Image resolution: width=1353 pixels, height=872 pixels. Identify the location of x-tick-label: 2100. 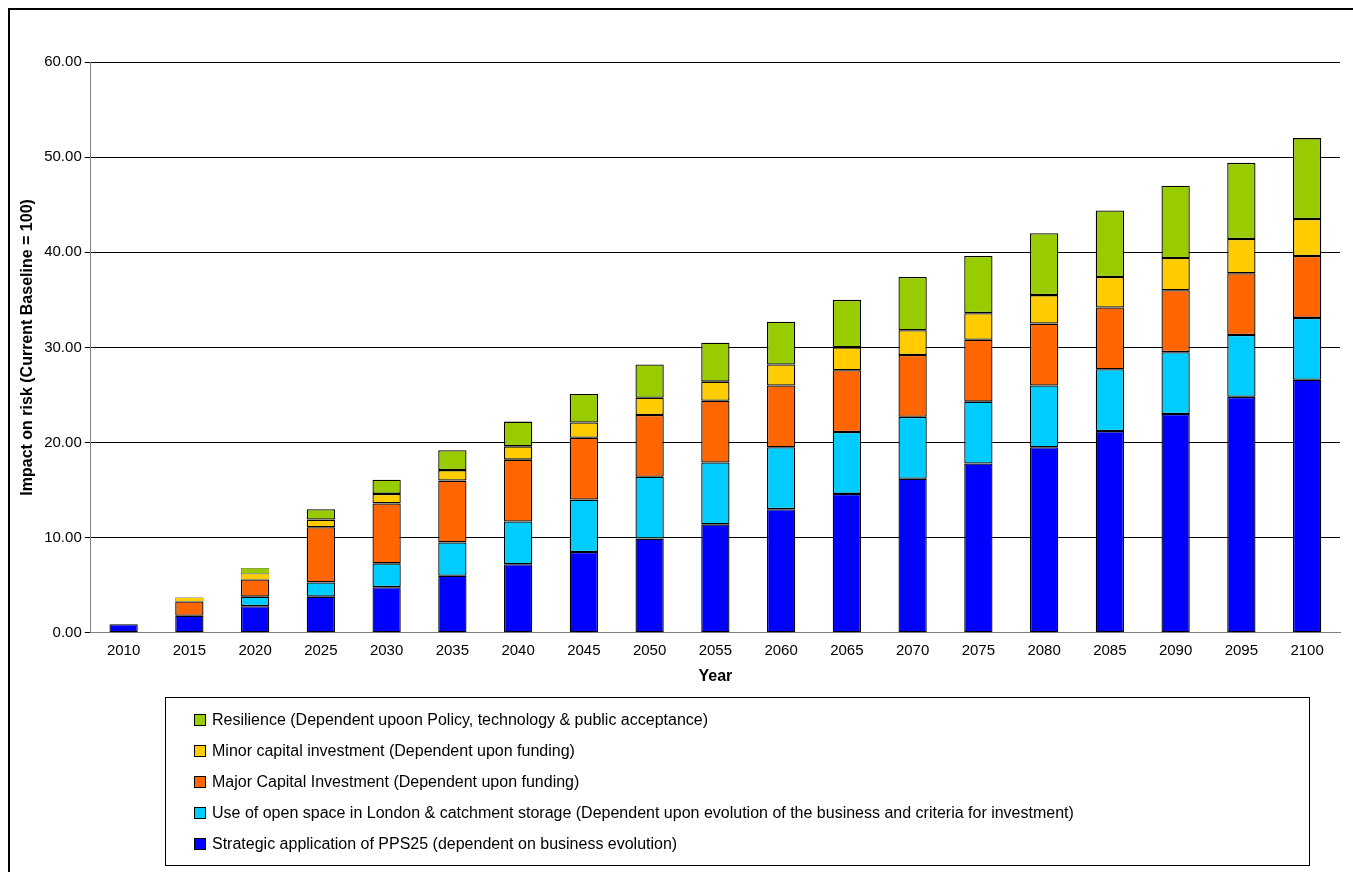
(1307, 649).